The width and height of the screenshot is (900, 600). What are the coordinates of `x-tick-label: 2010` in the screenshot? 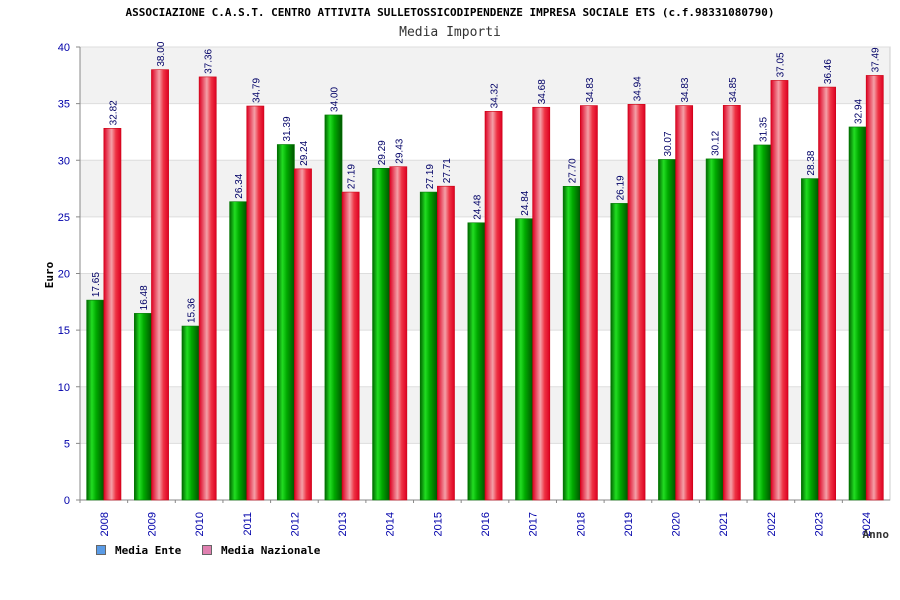 It's located at (200, 524).